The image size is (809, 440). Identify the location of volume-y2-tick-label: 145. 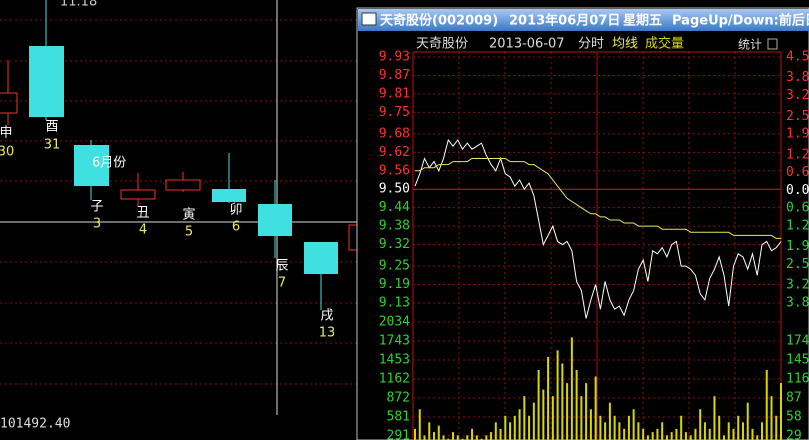
(797, 360).